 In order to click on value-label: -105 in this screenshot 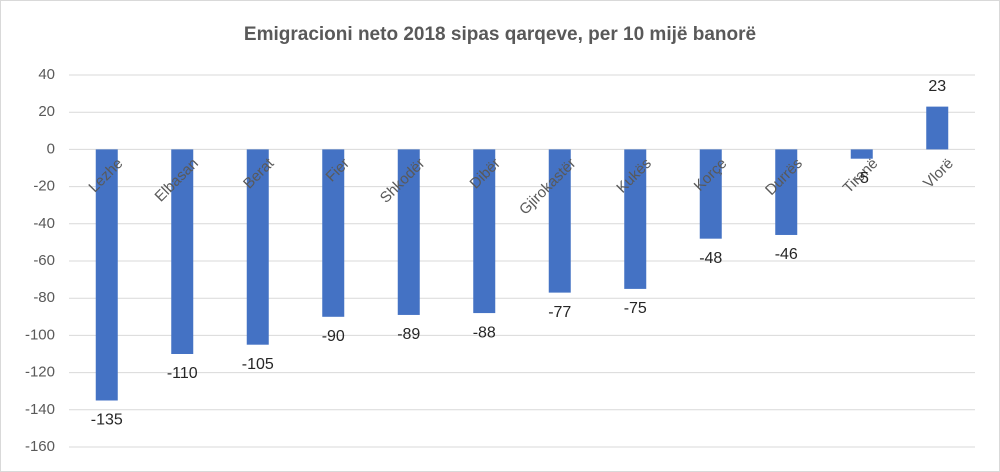, I will do `click(258, 364)`.